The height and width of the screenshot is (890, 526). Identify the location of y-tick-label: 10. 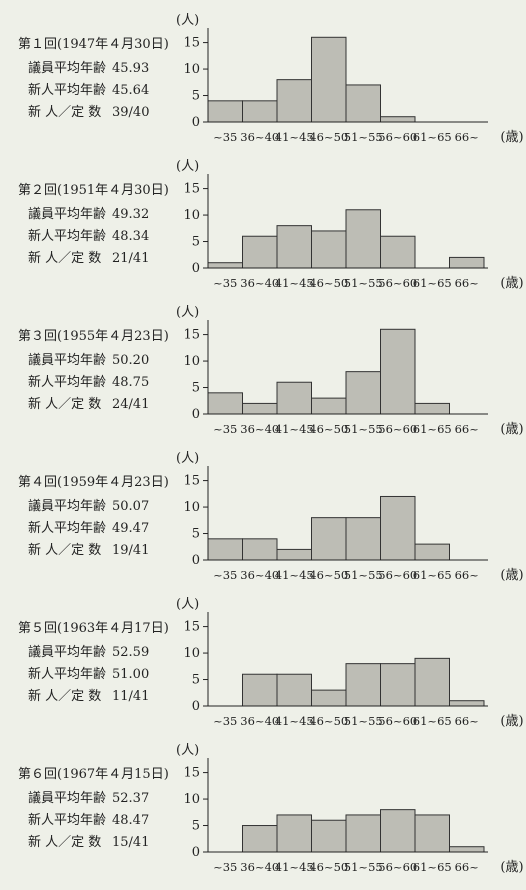
(191, 69).